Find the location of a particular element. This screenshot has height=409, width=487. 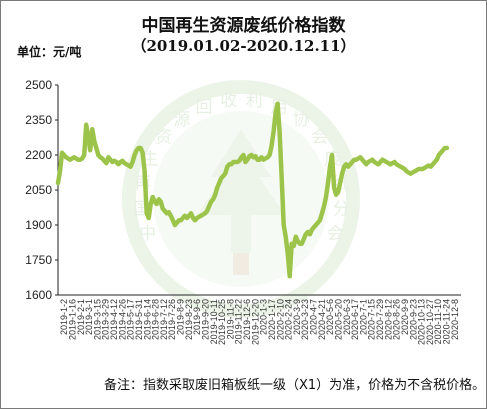

x-tick-label: 2020-7-1 is located at coordinates (363, 317).